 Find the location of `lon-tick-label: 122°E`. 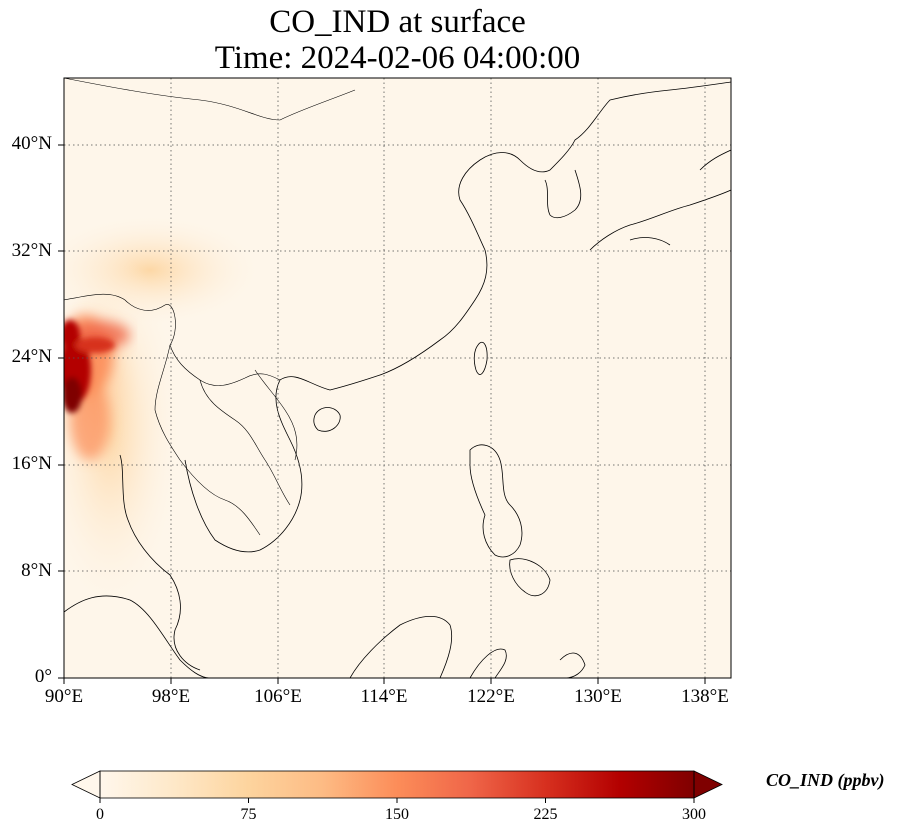

lon-tick-label: 122°E is located at coordinates (491, 696).